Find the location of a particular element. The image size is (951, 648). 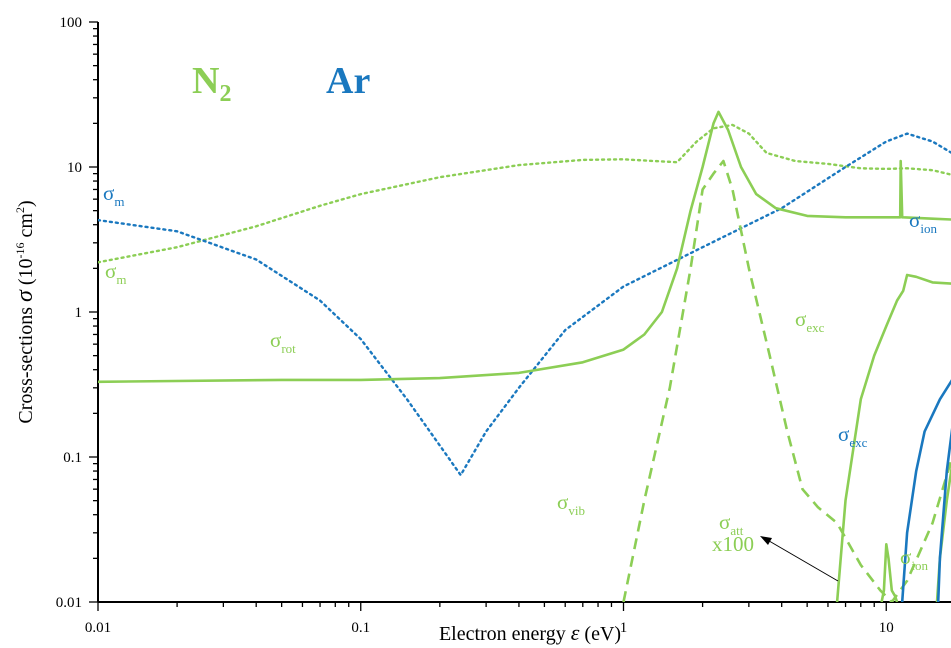

label-sigma-m-n2: σm is located at coordinates (115, 273).